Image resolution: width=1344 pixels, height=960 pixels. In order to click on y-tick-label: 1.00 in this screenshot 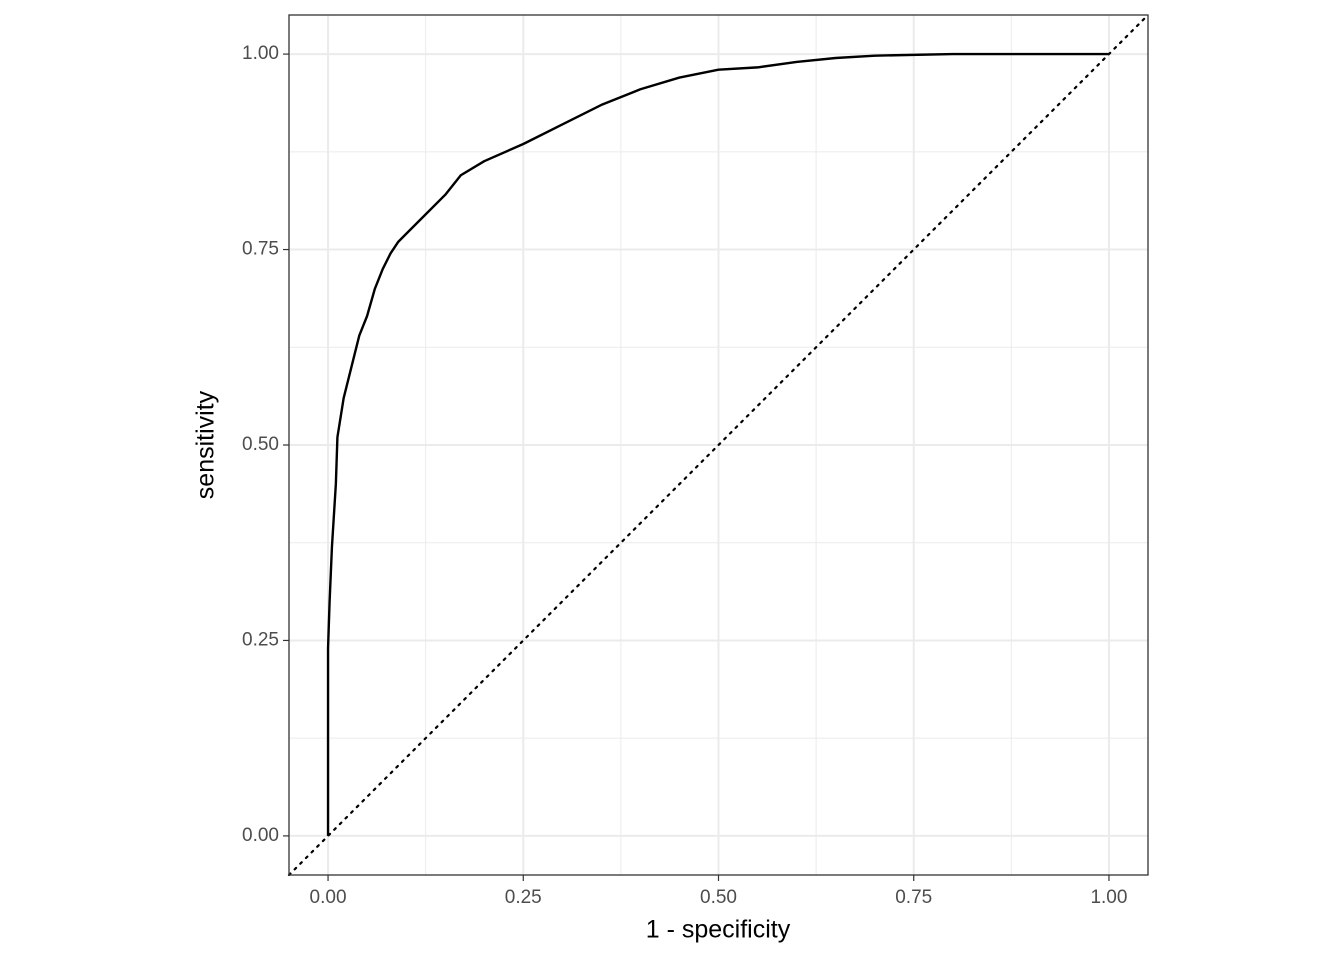, I will do `click(260, 53)`.